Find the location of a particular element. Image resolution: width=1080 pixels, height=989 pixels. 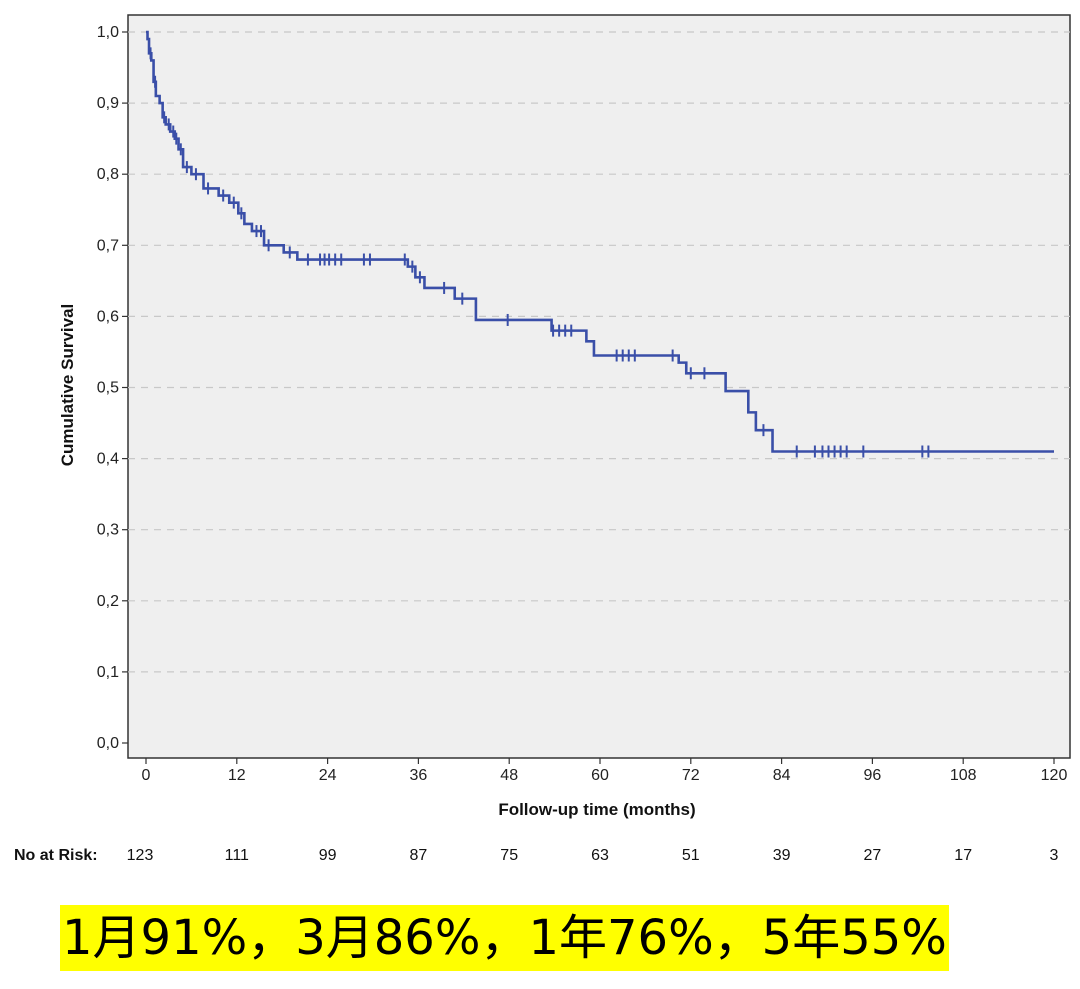

x-tick-label: 0 is located at coordinates (146, 775).